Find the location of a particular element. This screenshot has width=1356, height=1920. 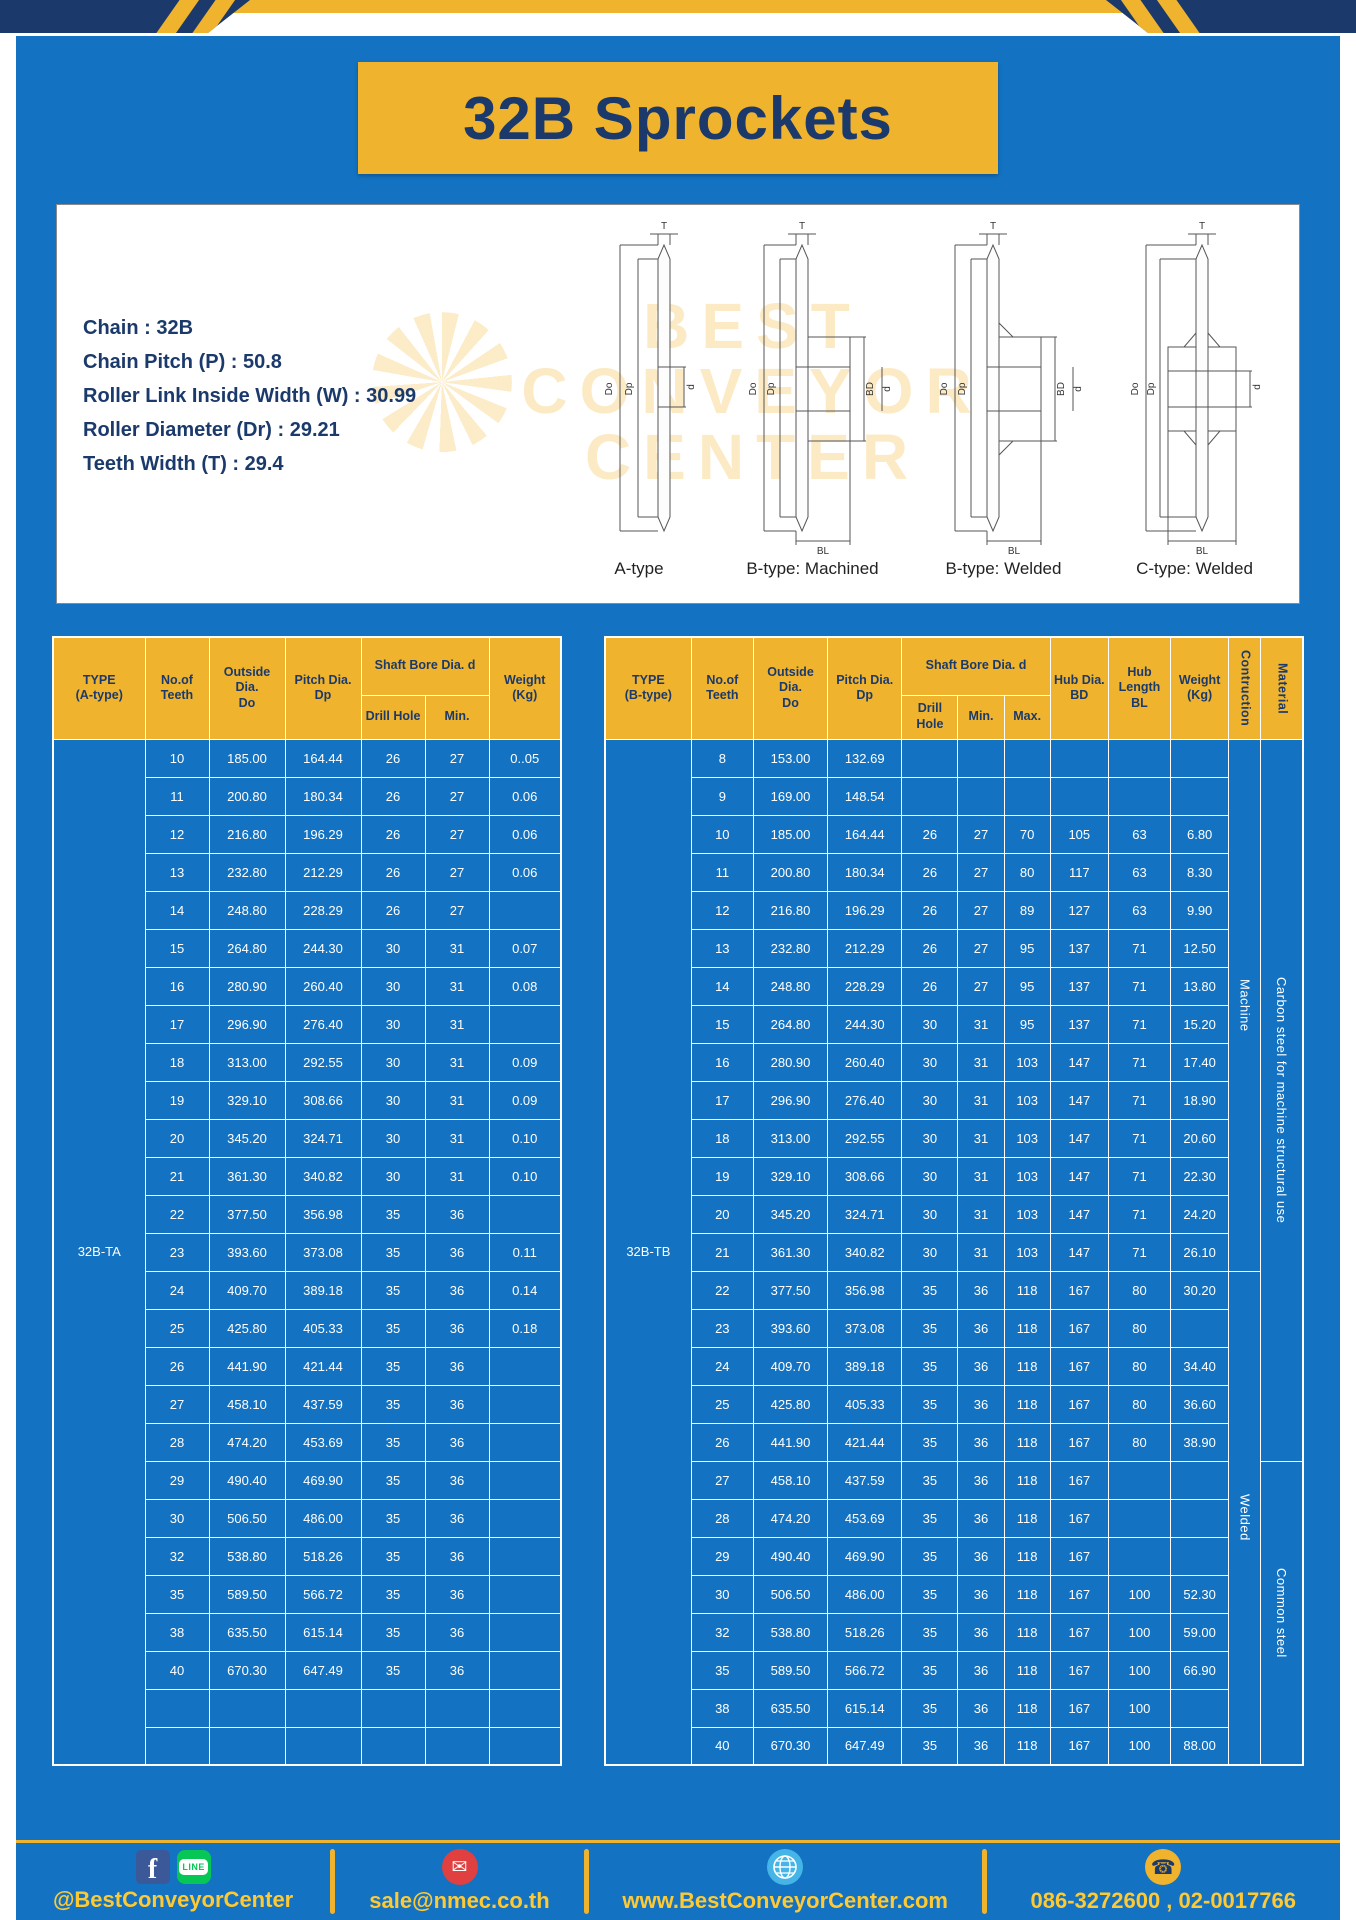

spec-line: Chain : 32B is located at coordinates (138, 328).